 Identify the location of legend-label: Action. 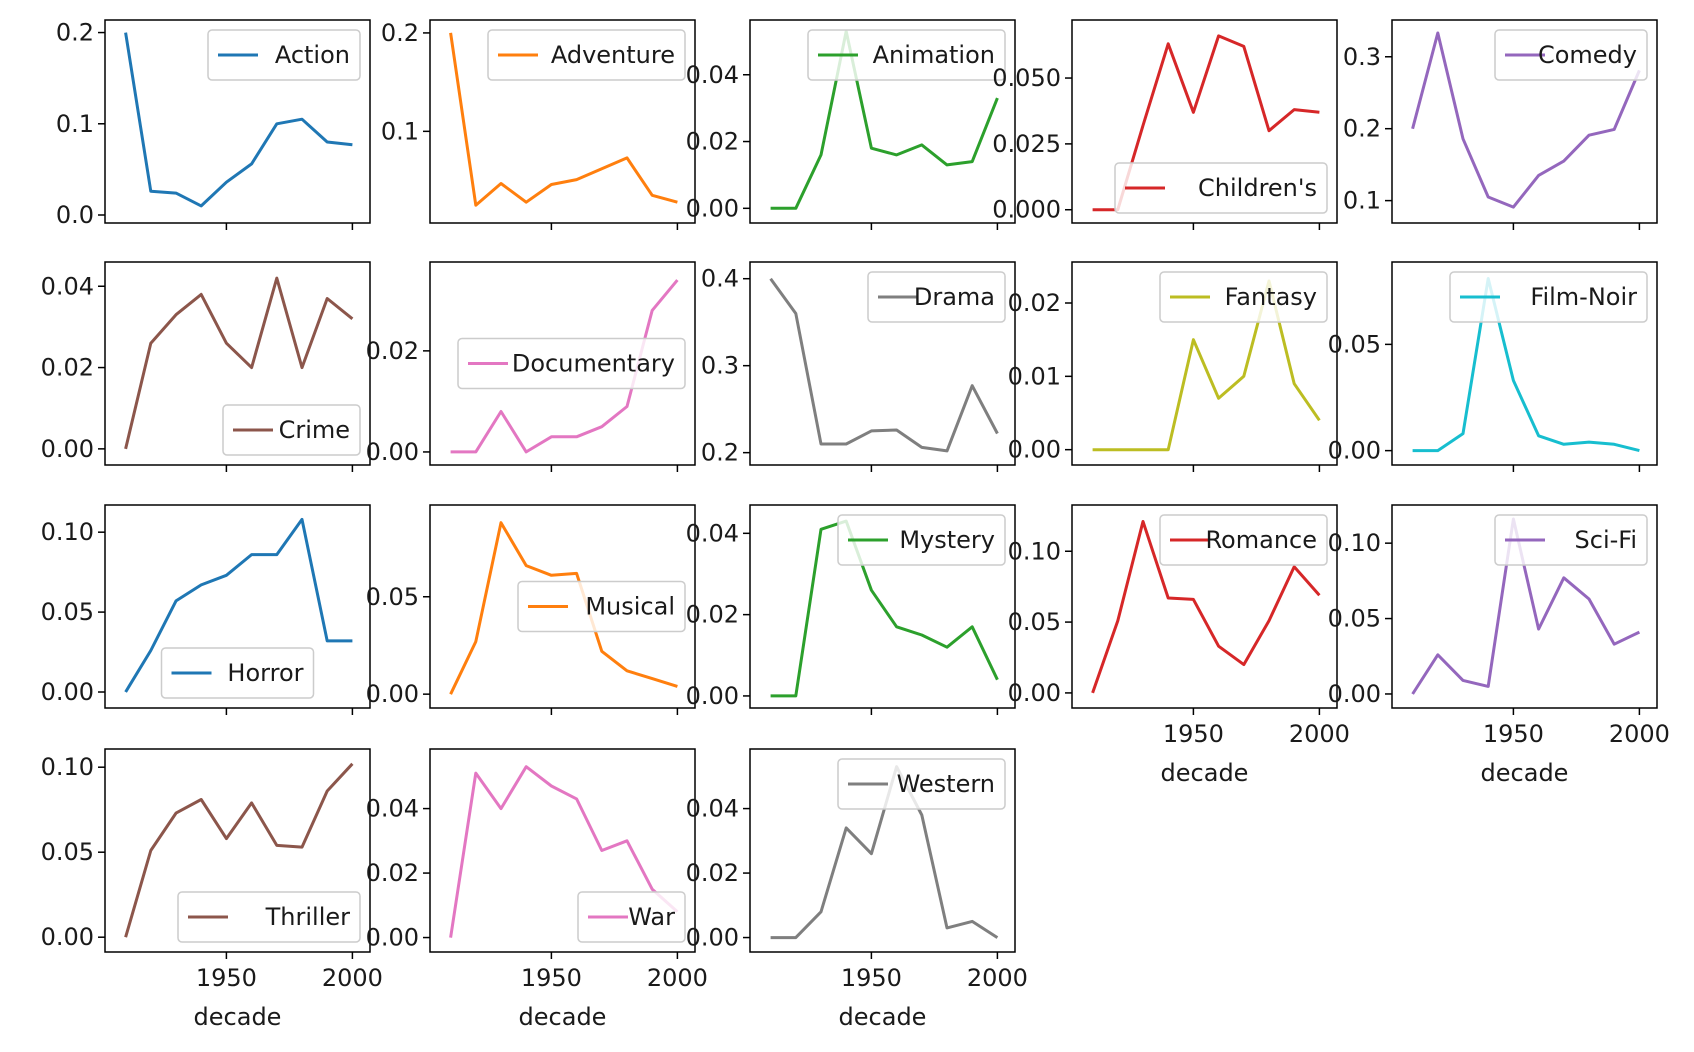
(312, 55).